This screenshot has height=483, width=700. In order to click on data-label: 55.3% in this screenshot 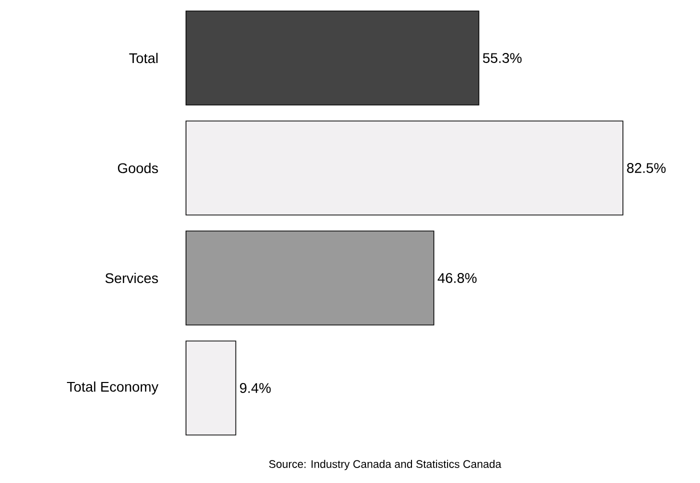, I will do `click(502, 58)`.